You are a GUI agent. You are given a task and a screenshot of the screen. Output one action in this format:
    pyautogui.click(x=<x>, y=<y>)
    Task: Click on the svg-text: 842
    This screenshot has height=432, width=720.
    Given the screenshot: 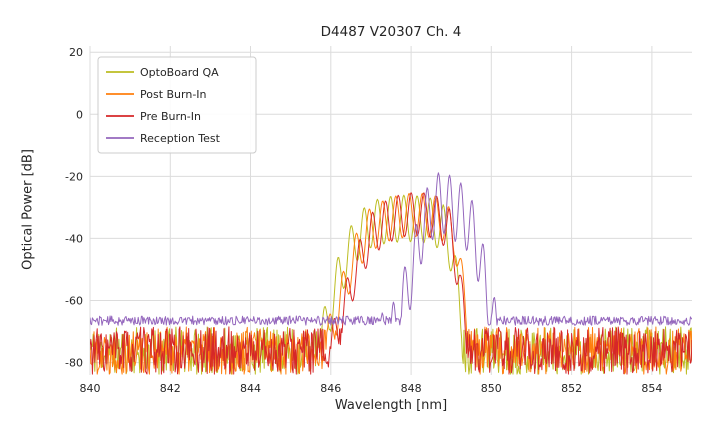 What is the action you would take?
    pyautogui.click(x=170, y=388)
    